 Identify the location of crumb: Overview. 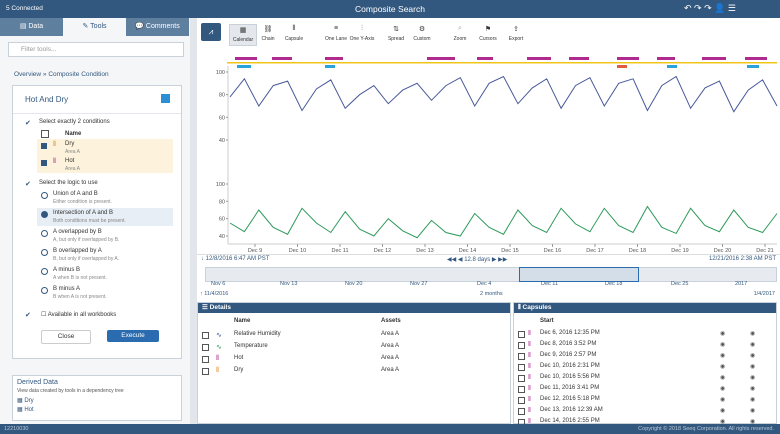
(28, 74).